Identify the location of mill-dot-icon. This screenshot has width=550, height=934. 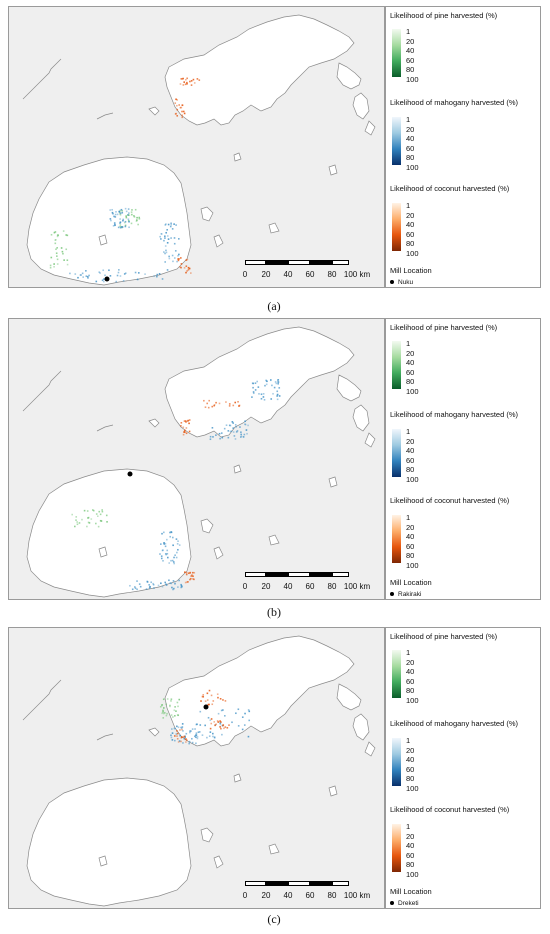
(392, 594).